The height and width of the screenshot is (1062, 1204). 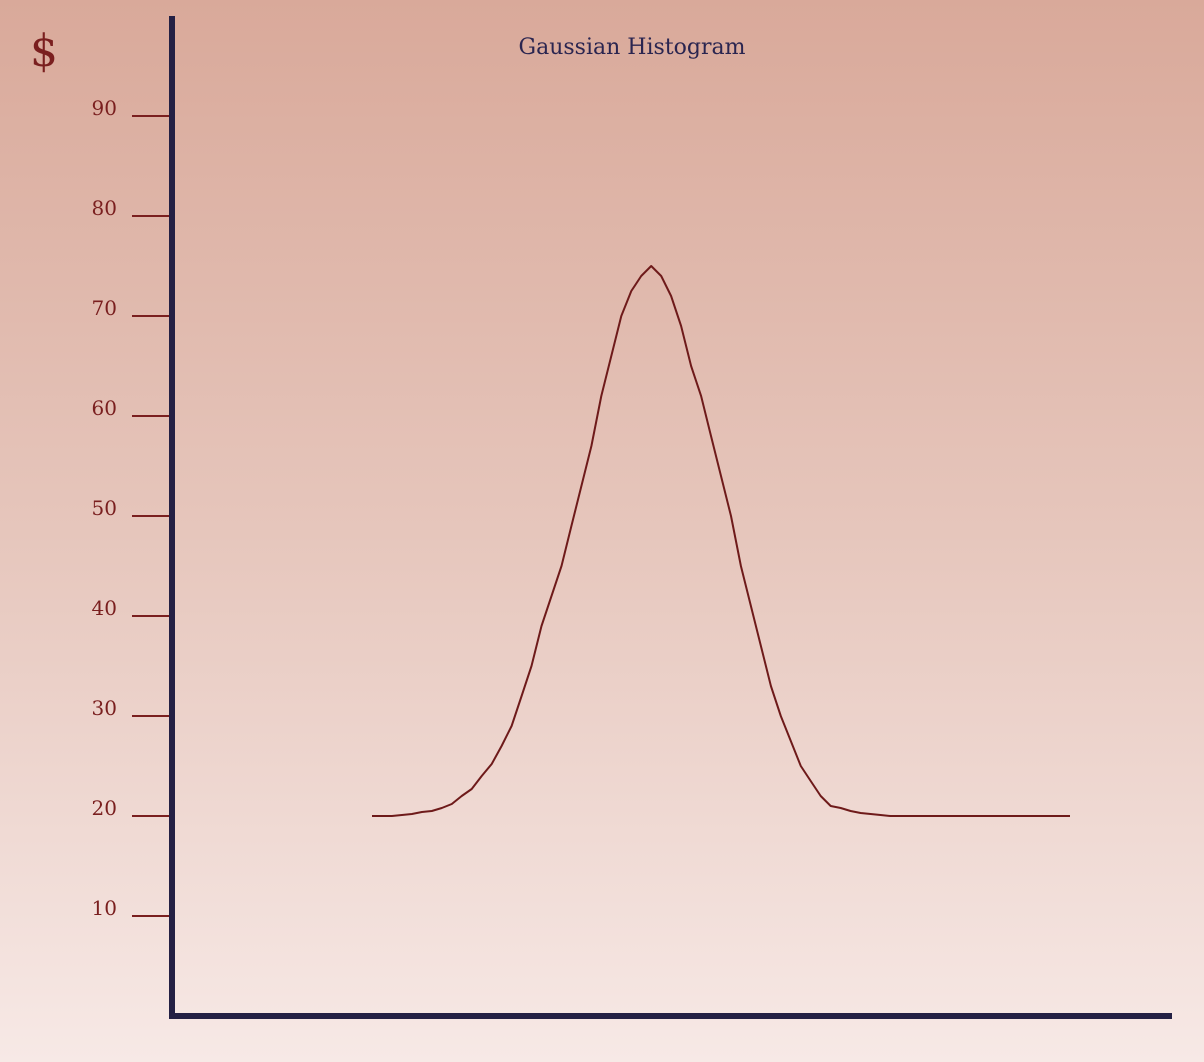 I want to click on y-tick-label: 10, so click(x=104, y=908).